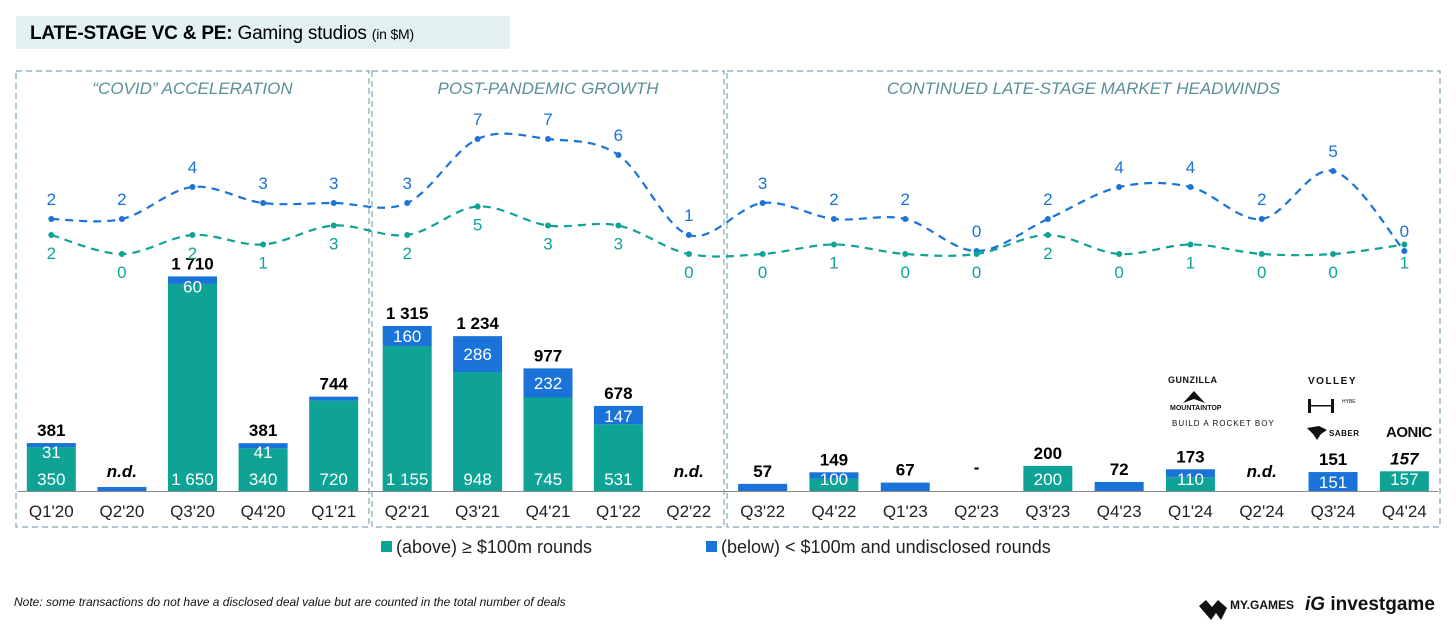  I want to click on logo-volley: VOLLEY, so click(1333, 381).